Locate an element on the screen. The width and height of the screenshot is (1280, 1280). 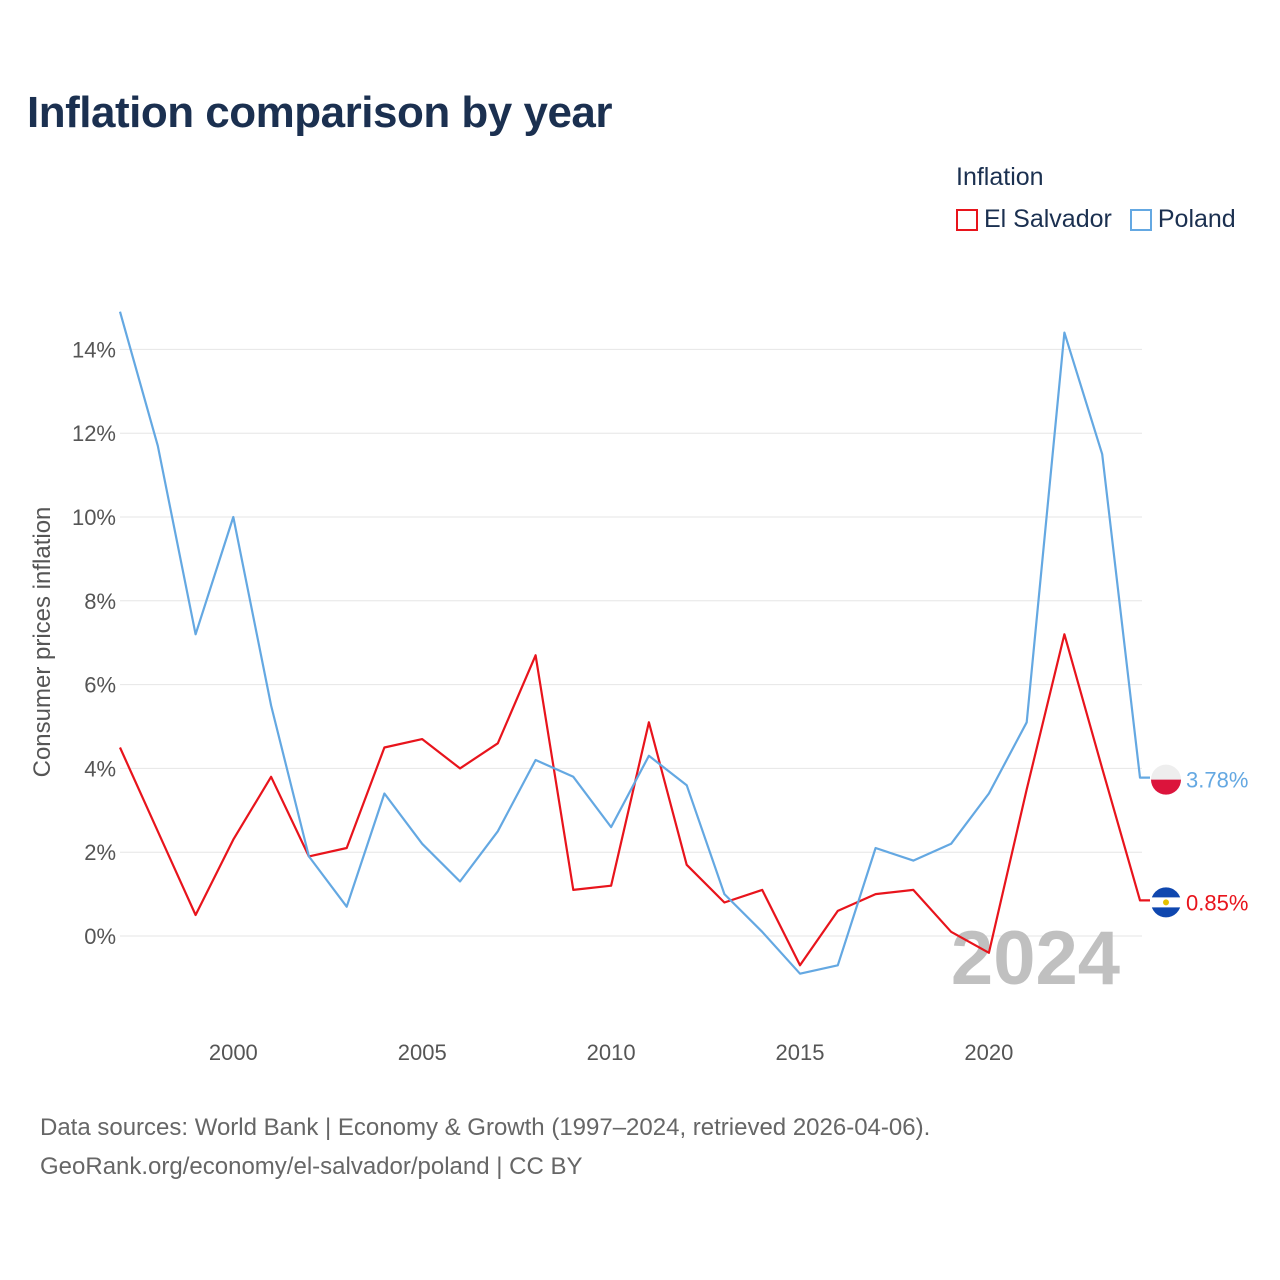
legend-label-poland: Poland is located at coordinates (1196, 219).